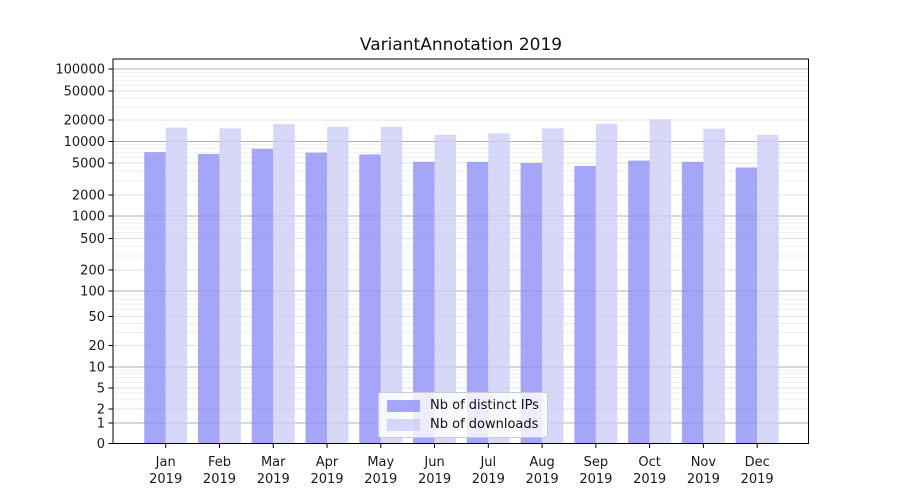 This screenshot has height=500, width=900. Describe the element at coordinates (101, 444) in the screenshot. I see `y-tick-label: 0` at that location.